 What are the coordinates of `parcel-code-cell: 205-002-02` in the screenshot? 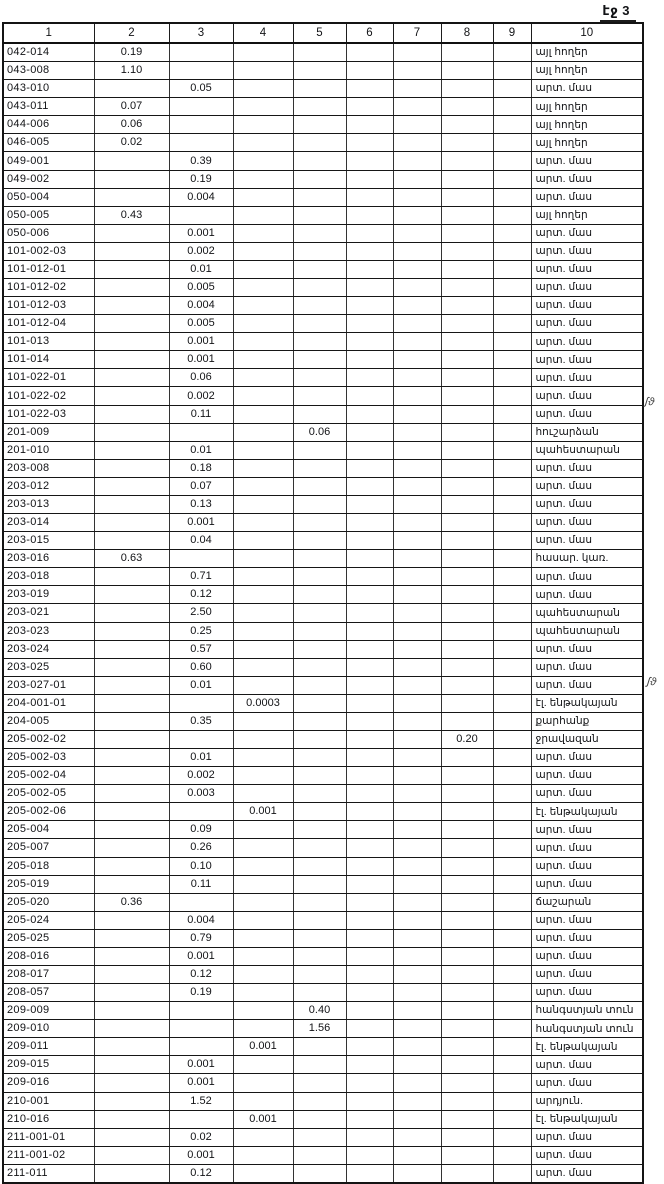 It's located at (48, 739).